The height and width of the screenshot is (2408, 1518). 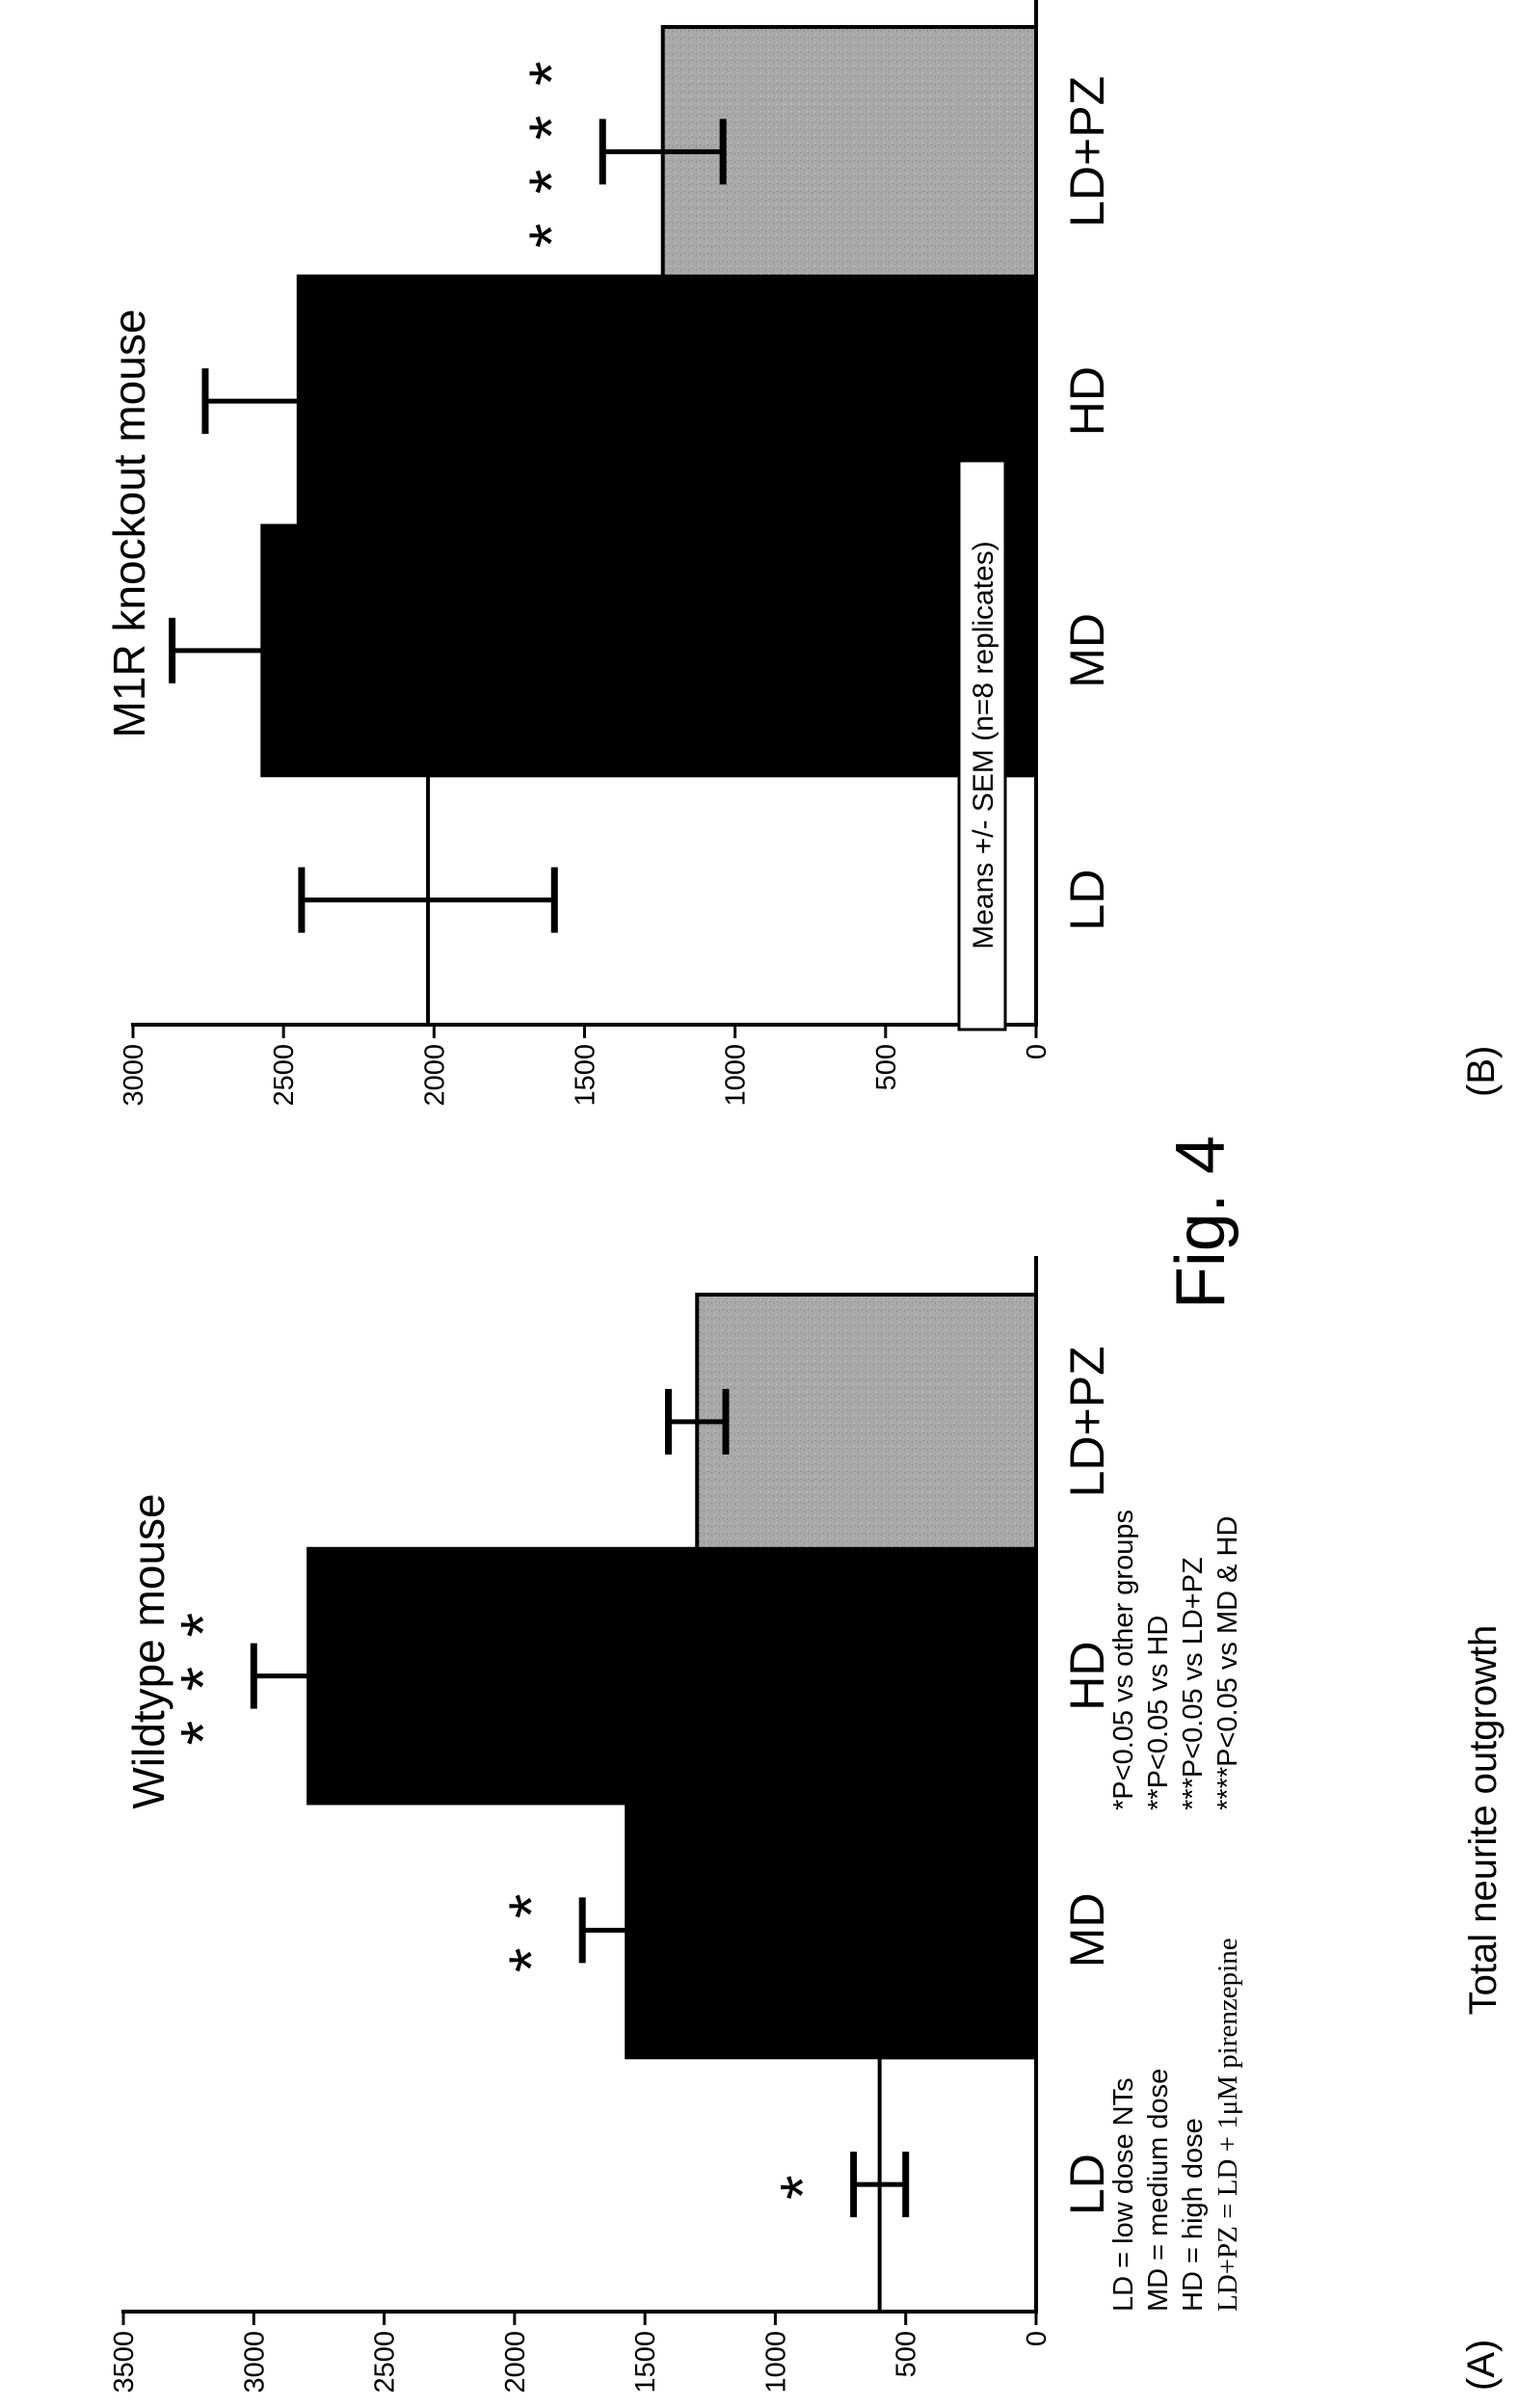 I want to click on panel-letter-a: (A), so click(x=1481, y=2365).